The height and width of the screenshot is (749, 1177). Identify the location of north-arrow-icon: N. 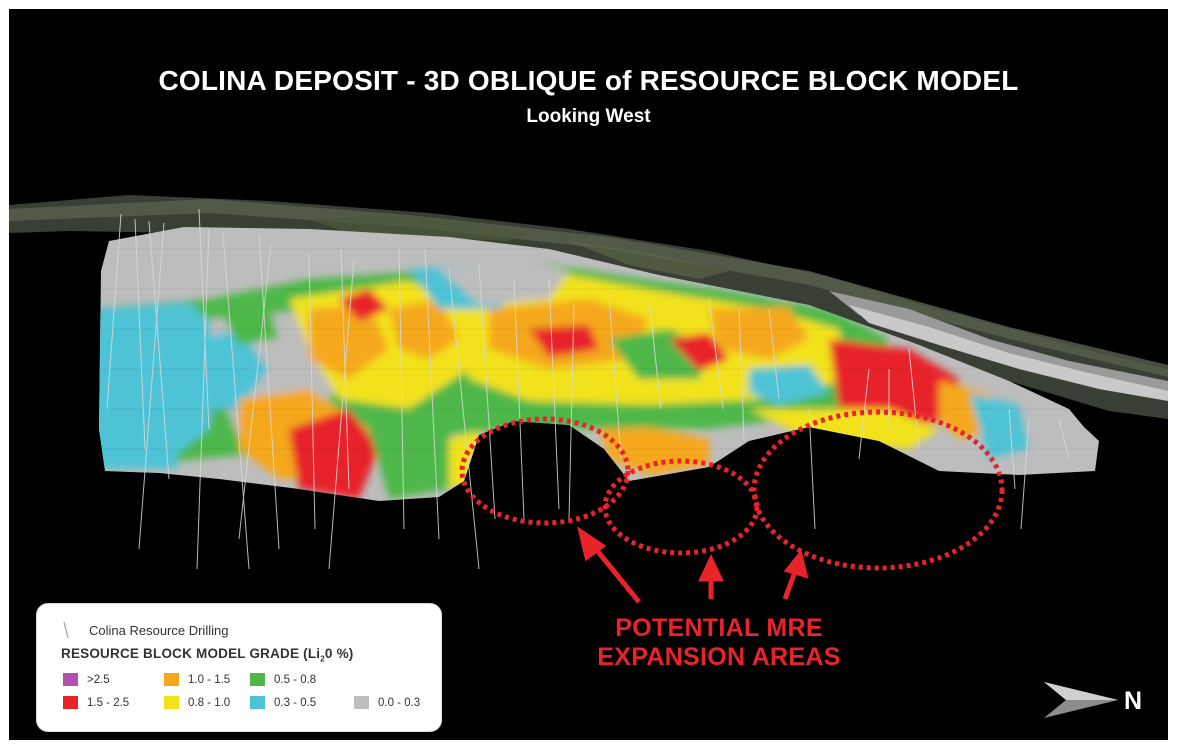
(1093, 700).